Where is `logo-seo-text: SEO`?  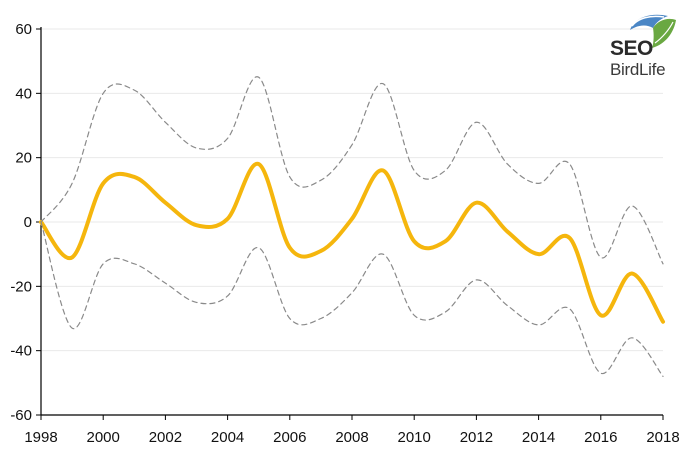
logo-seo-text: SEO is located at coordinates (631, 48).